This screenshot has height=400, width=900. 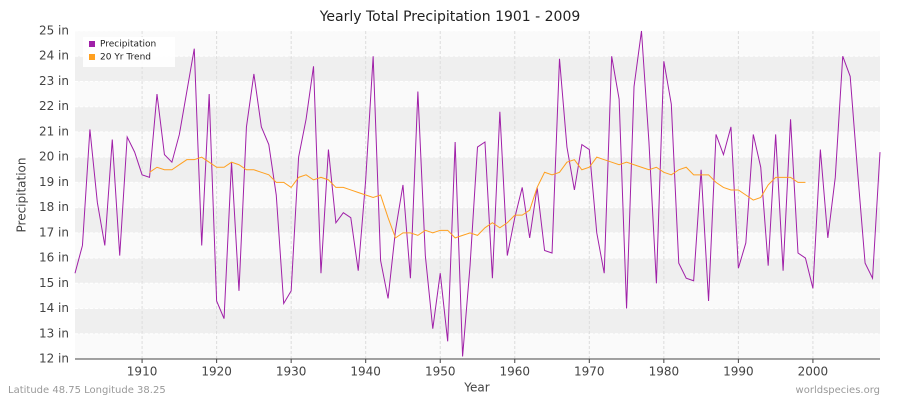 What do you see at coordinates (54, 56) in the screenshot?
I see `y-tick-label: 24 in` at bounding box center [54, 56].